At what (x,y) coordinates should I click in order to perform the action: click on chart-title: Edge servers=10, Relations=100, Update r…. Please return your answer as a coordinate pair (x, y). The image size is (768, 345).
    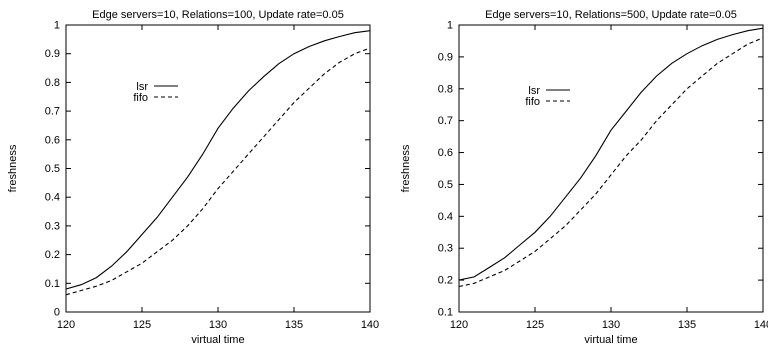
    Looking at the image, I should click on (218, 15).